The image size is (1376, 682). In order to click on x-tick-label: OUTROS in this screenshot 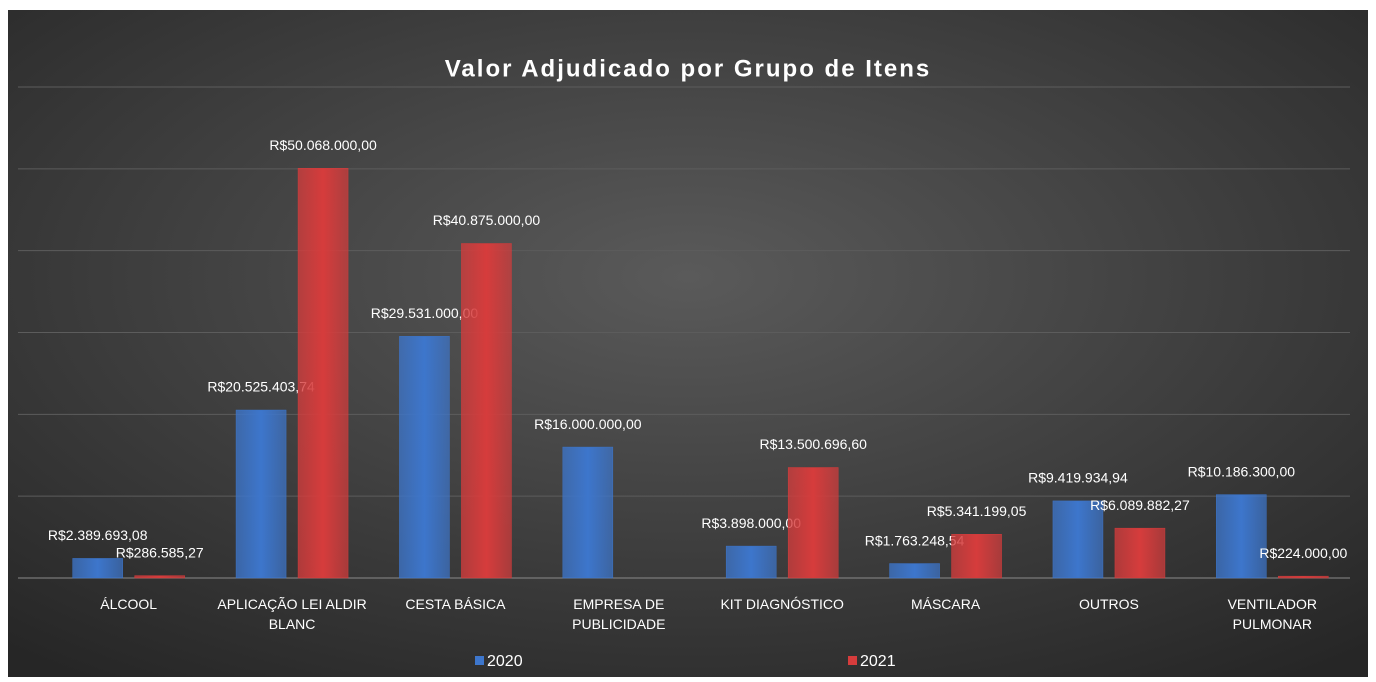, I will do `click(1109, 604)`.